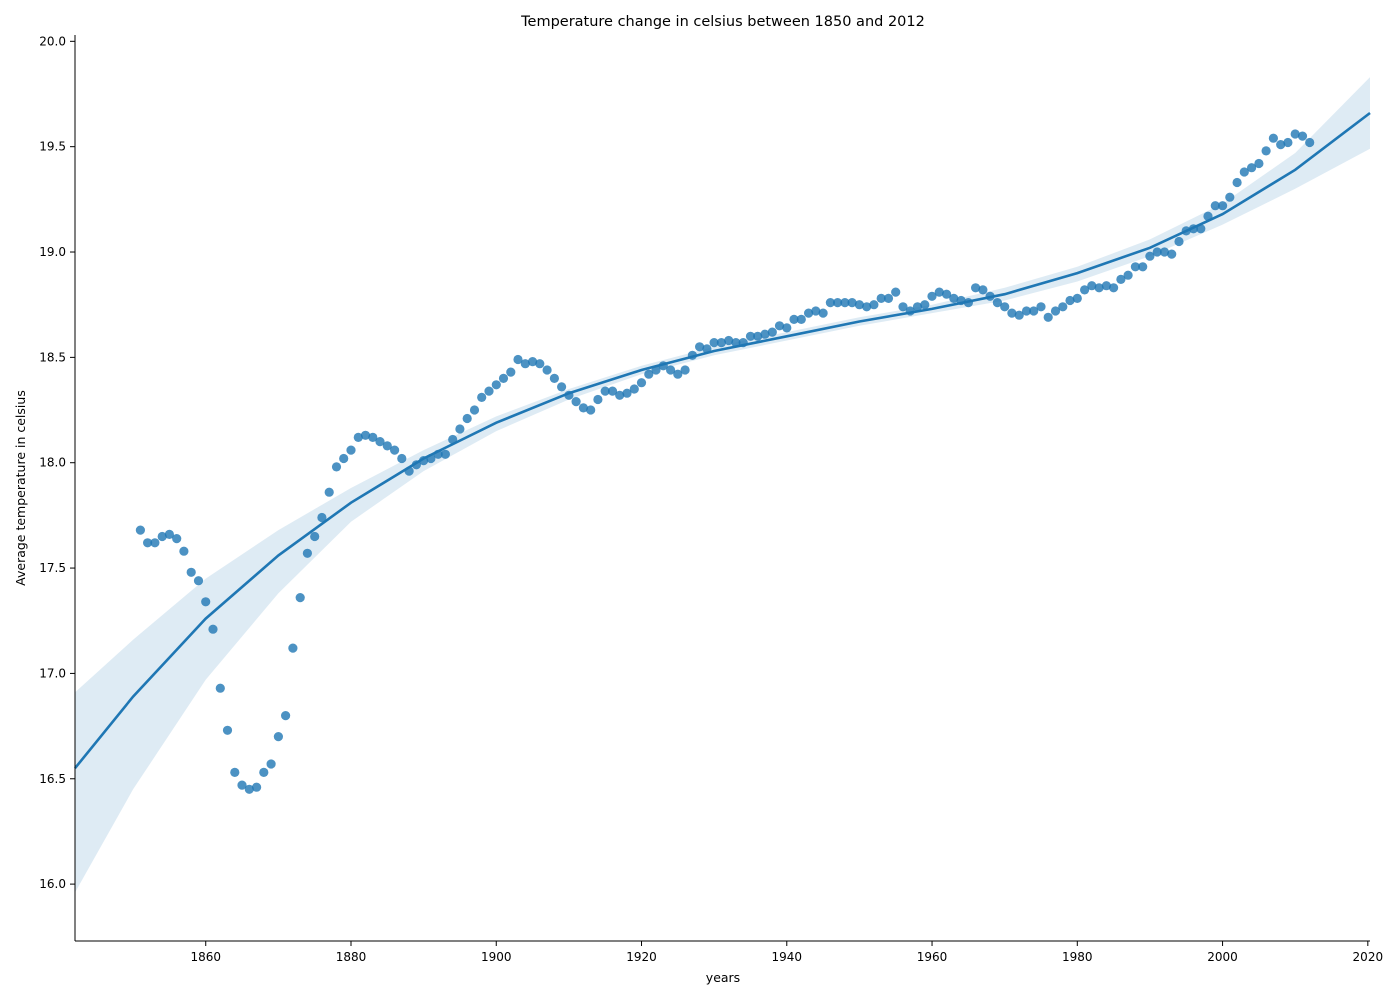  I want to click on x-tick-label: 1920, so click(641, 957).